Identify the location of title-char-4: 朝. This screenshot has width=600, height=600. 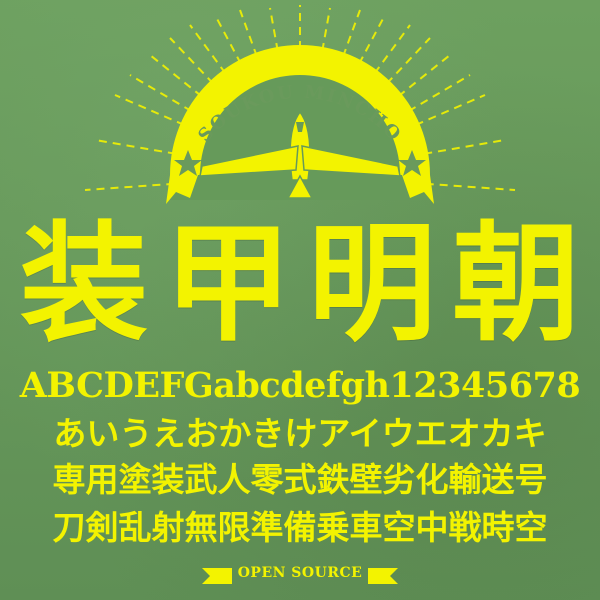
(515, 284).